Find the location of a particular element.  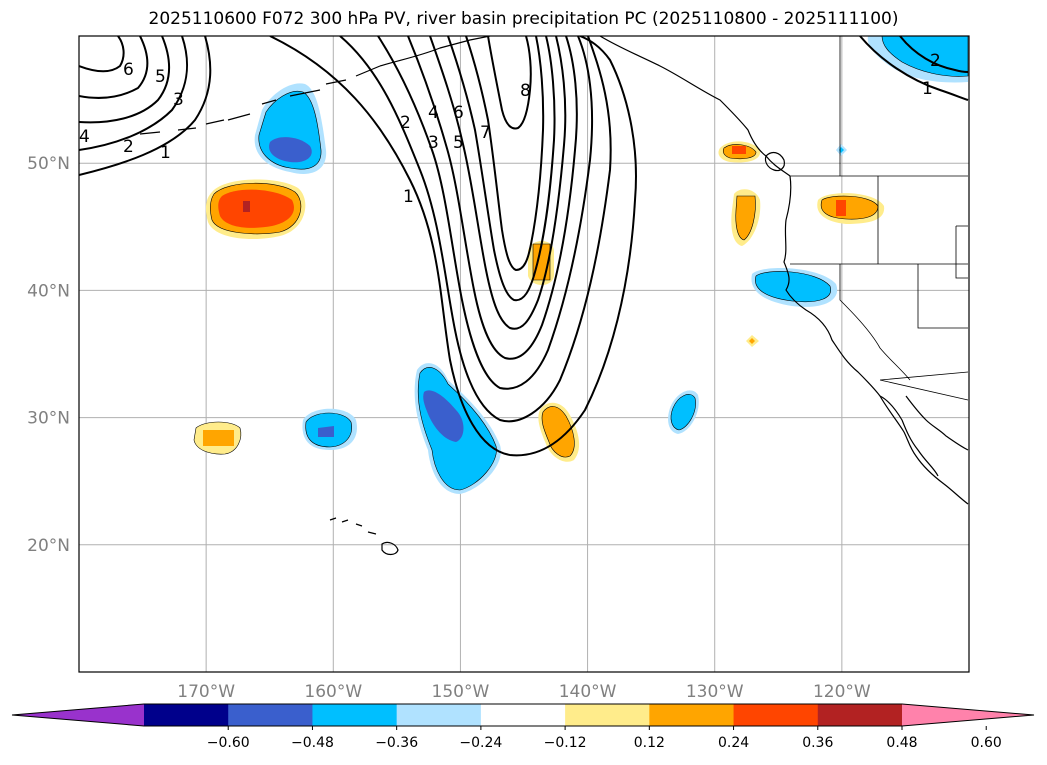

neg-blob-northeast is located at coordinates (918, 59).